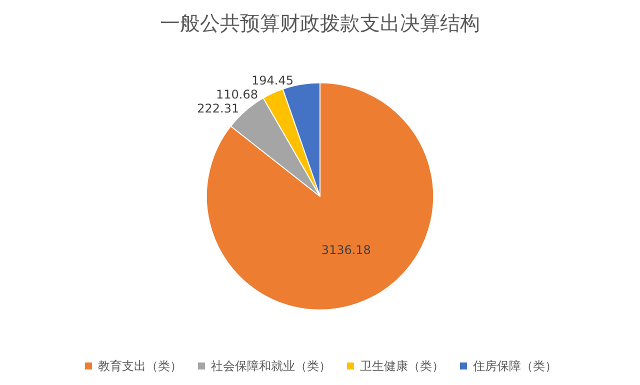 The height and width of the screenshot is (385, 640). I want to click on legend-label: 卫生健康（类）, so click(402, 366).